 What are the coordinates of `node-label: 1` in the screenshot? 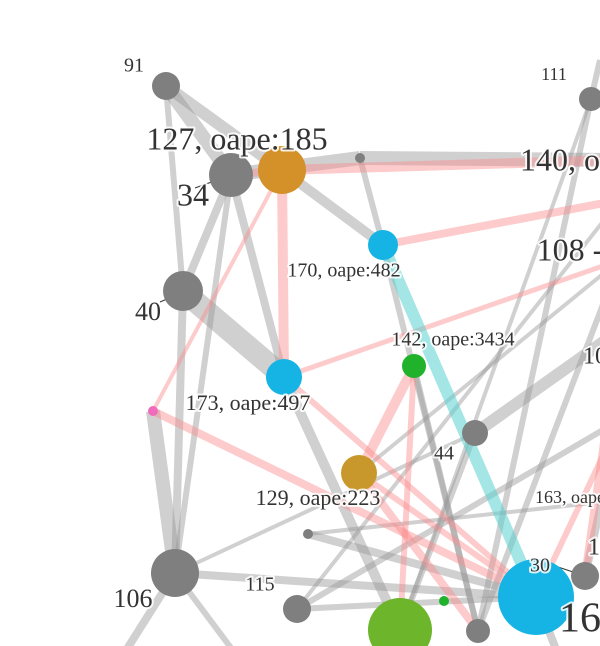 It's located at (594, 548).